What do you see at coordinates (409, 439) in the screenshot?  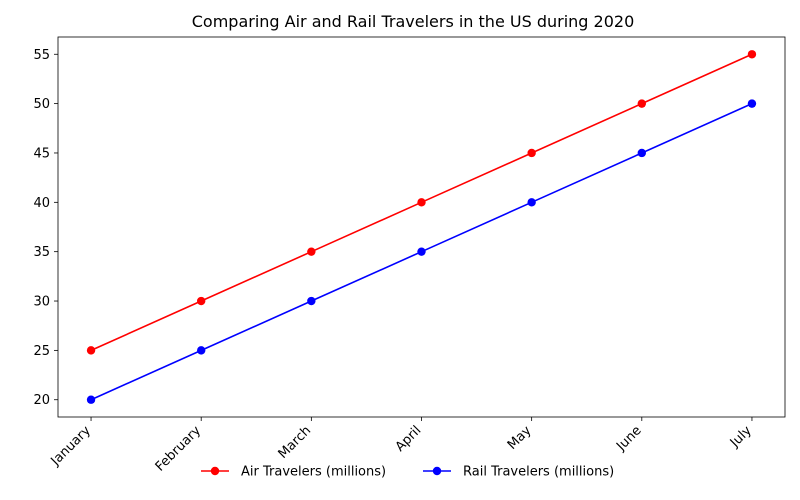 I see `x-tick-label: April` at bounding box center [409, 439].